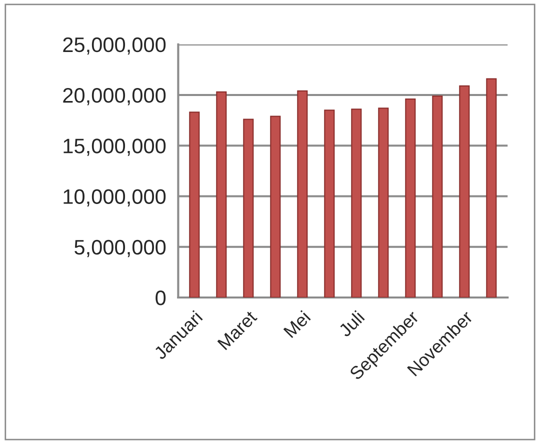 The height and width of the screenshot is (444, 540). Describe the element at coordinates (161, 298) in the screenshot. I see `y-tick-label: 0` at that location.